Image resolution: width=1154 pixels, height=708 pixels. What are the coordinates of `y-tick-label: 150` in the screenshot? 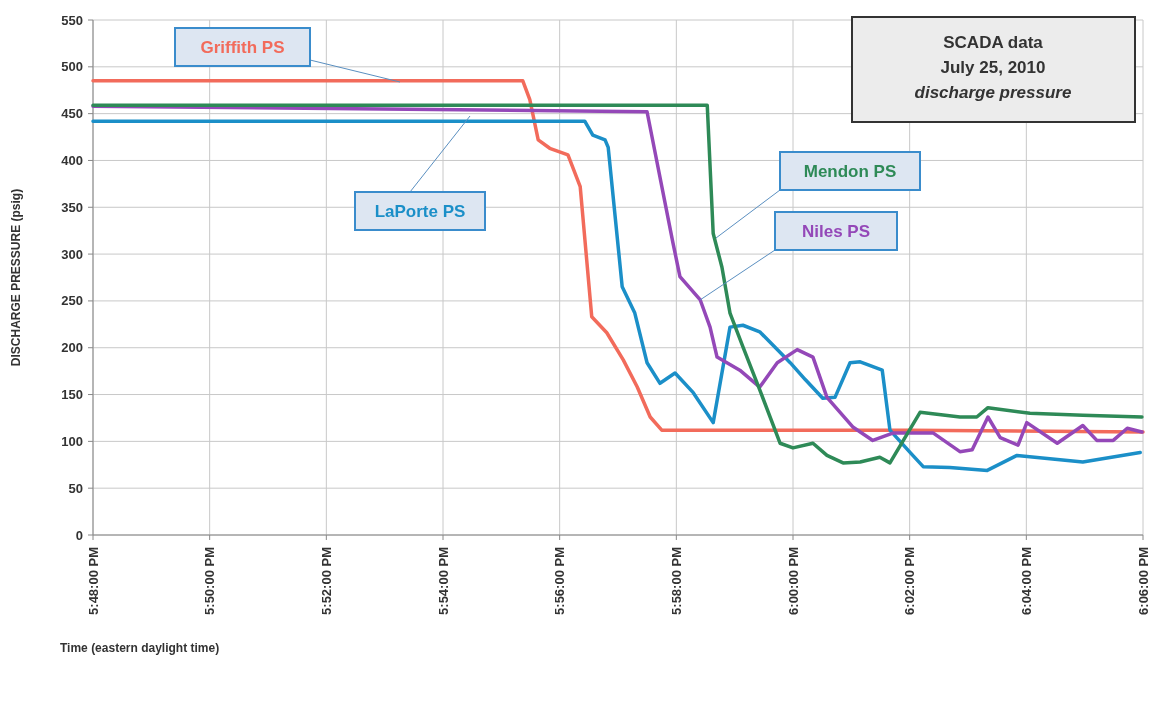 It's located at (72, 395).